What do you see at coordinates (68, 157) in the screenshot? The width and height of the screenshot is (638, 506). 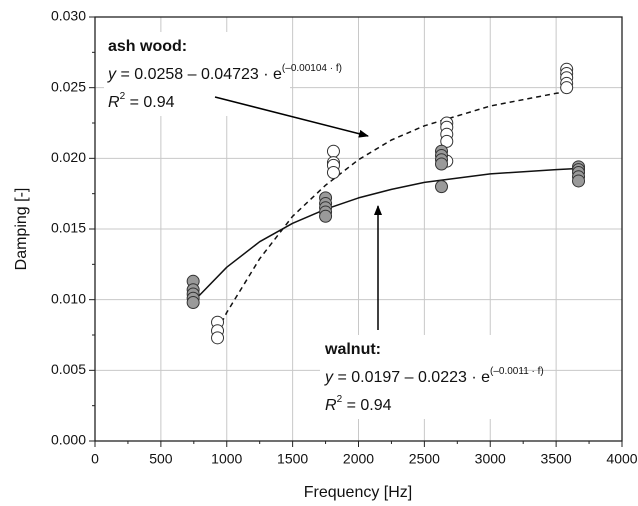 I see `y-tick-label: 0.020` at bounding box center [68, 157].